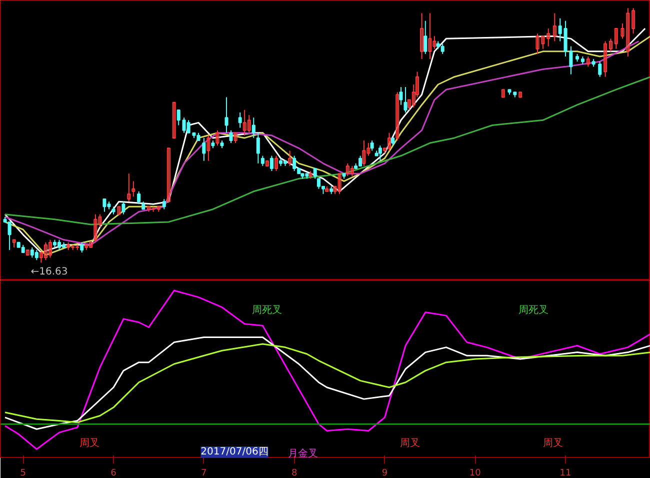 This screenshot has width=650, height=478. What do you see at coordinates (385, 473) in the screenshot?
I see `x-tick-label: 9` at bounding box center [385, 473].